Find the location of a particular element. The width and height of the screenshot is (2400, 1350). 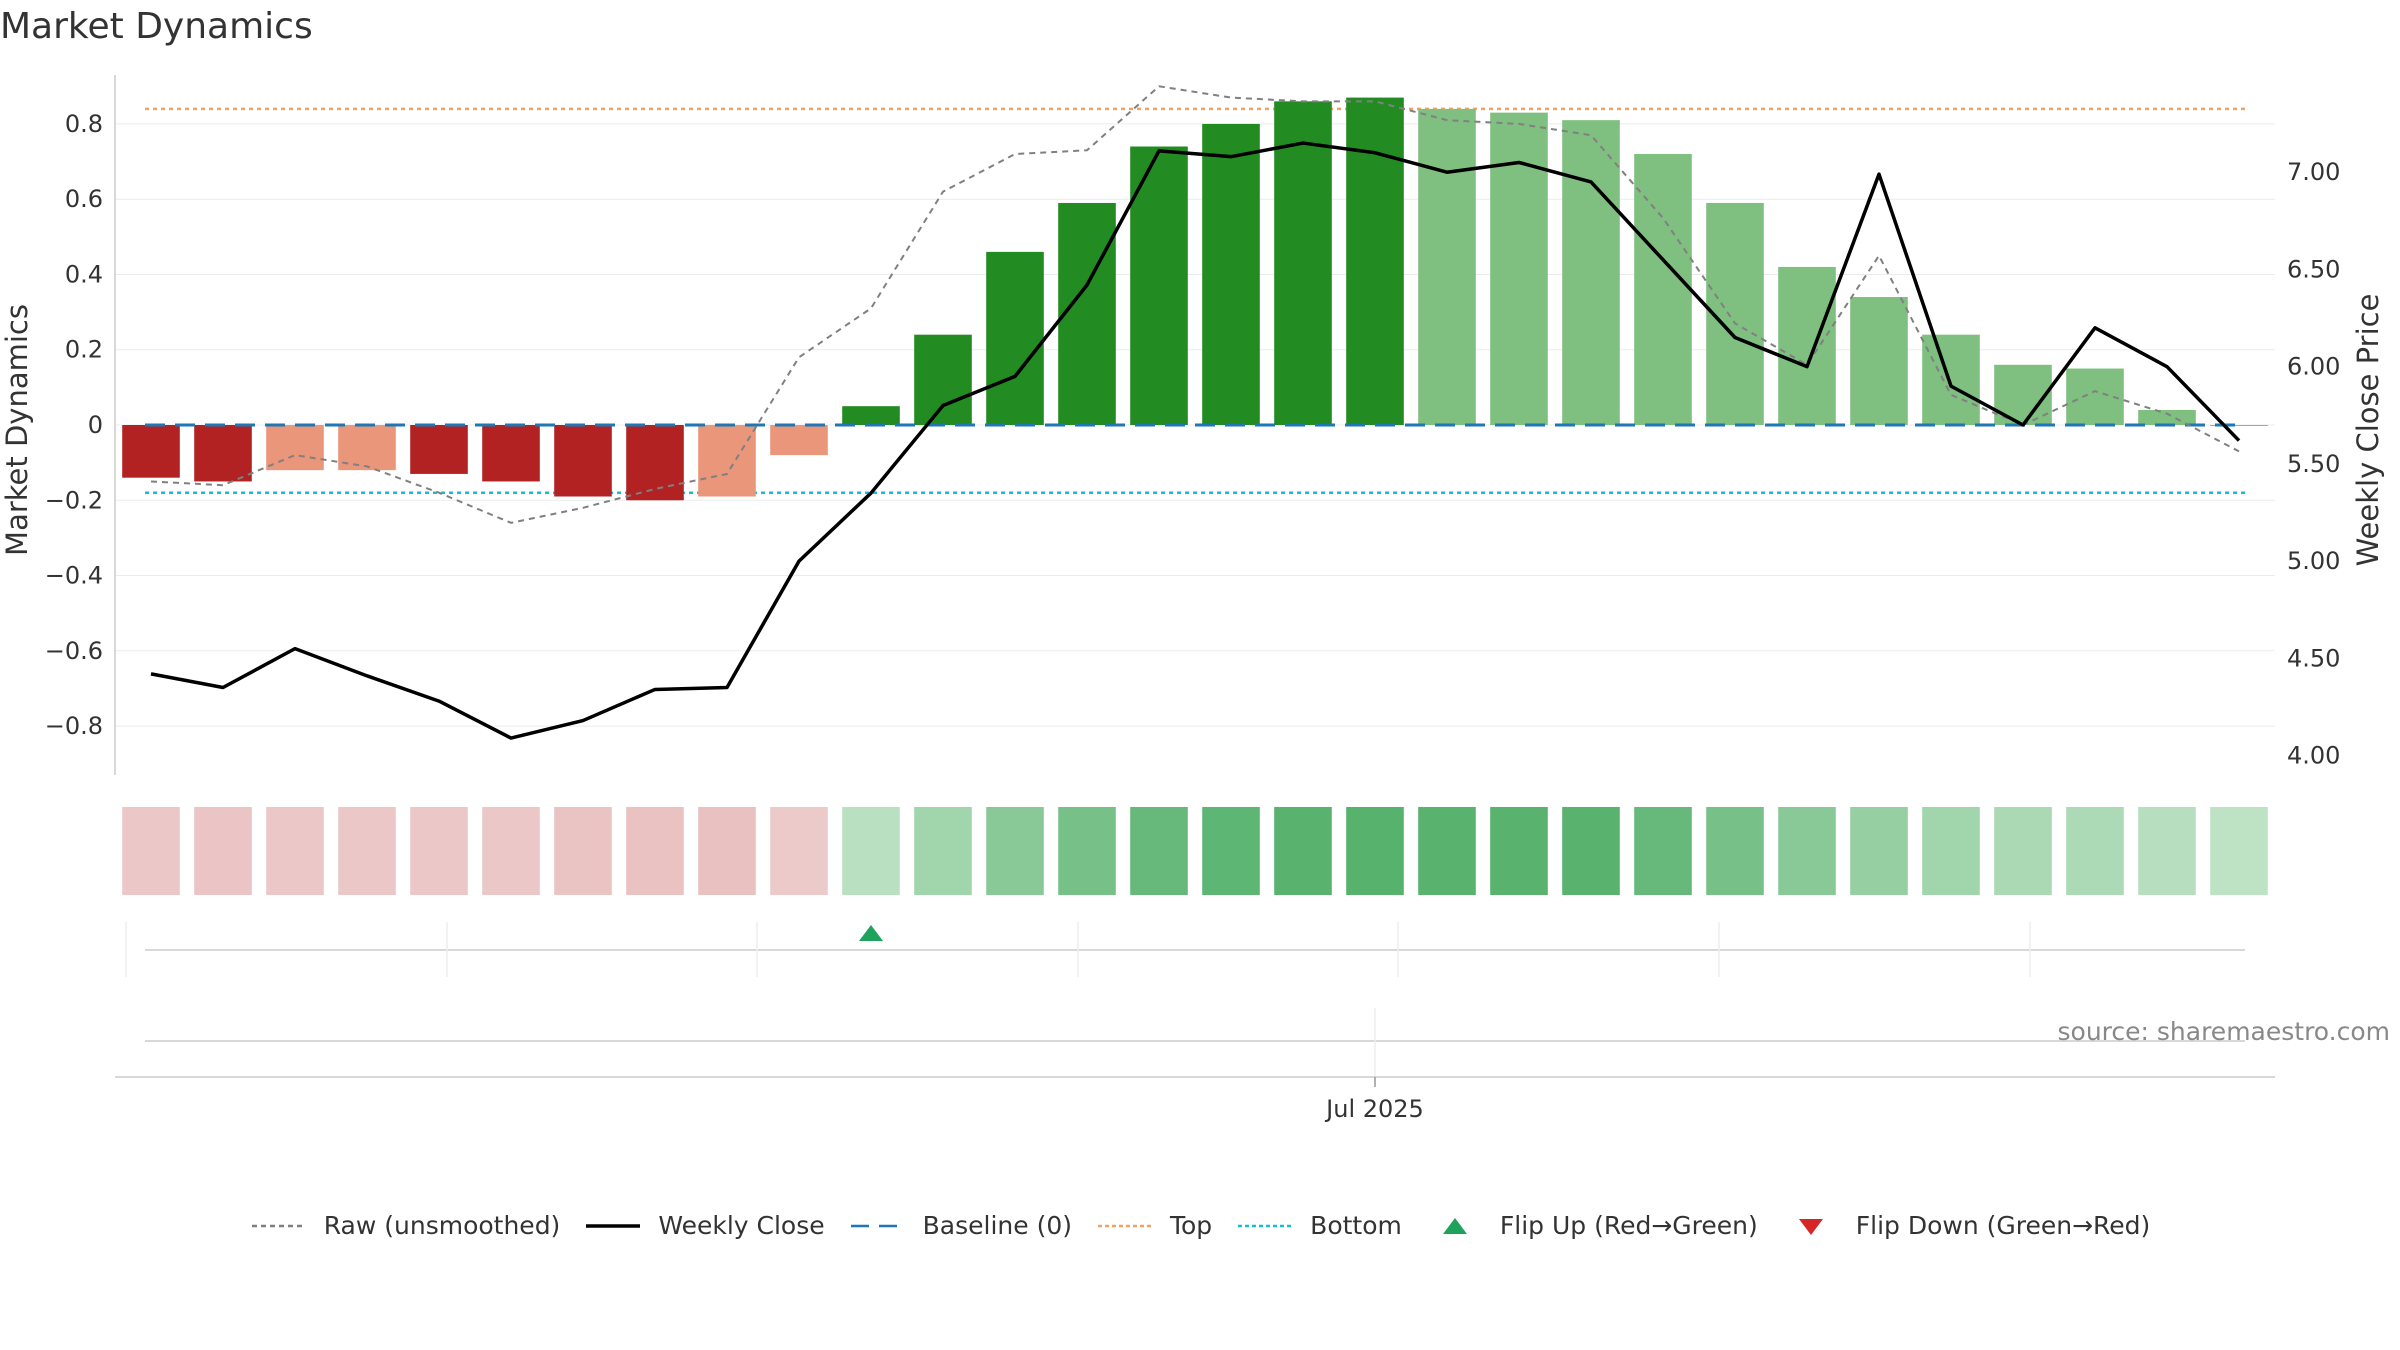

legend-item-baseline: Baseline (0) is located at coordinates (960, 1225).